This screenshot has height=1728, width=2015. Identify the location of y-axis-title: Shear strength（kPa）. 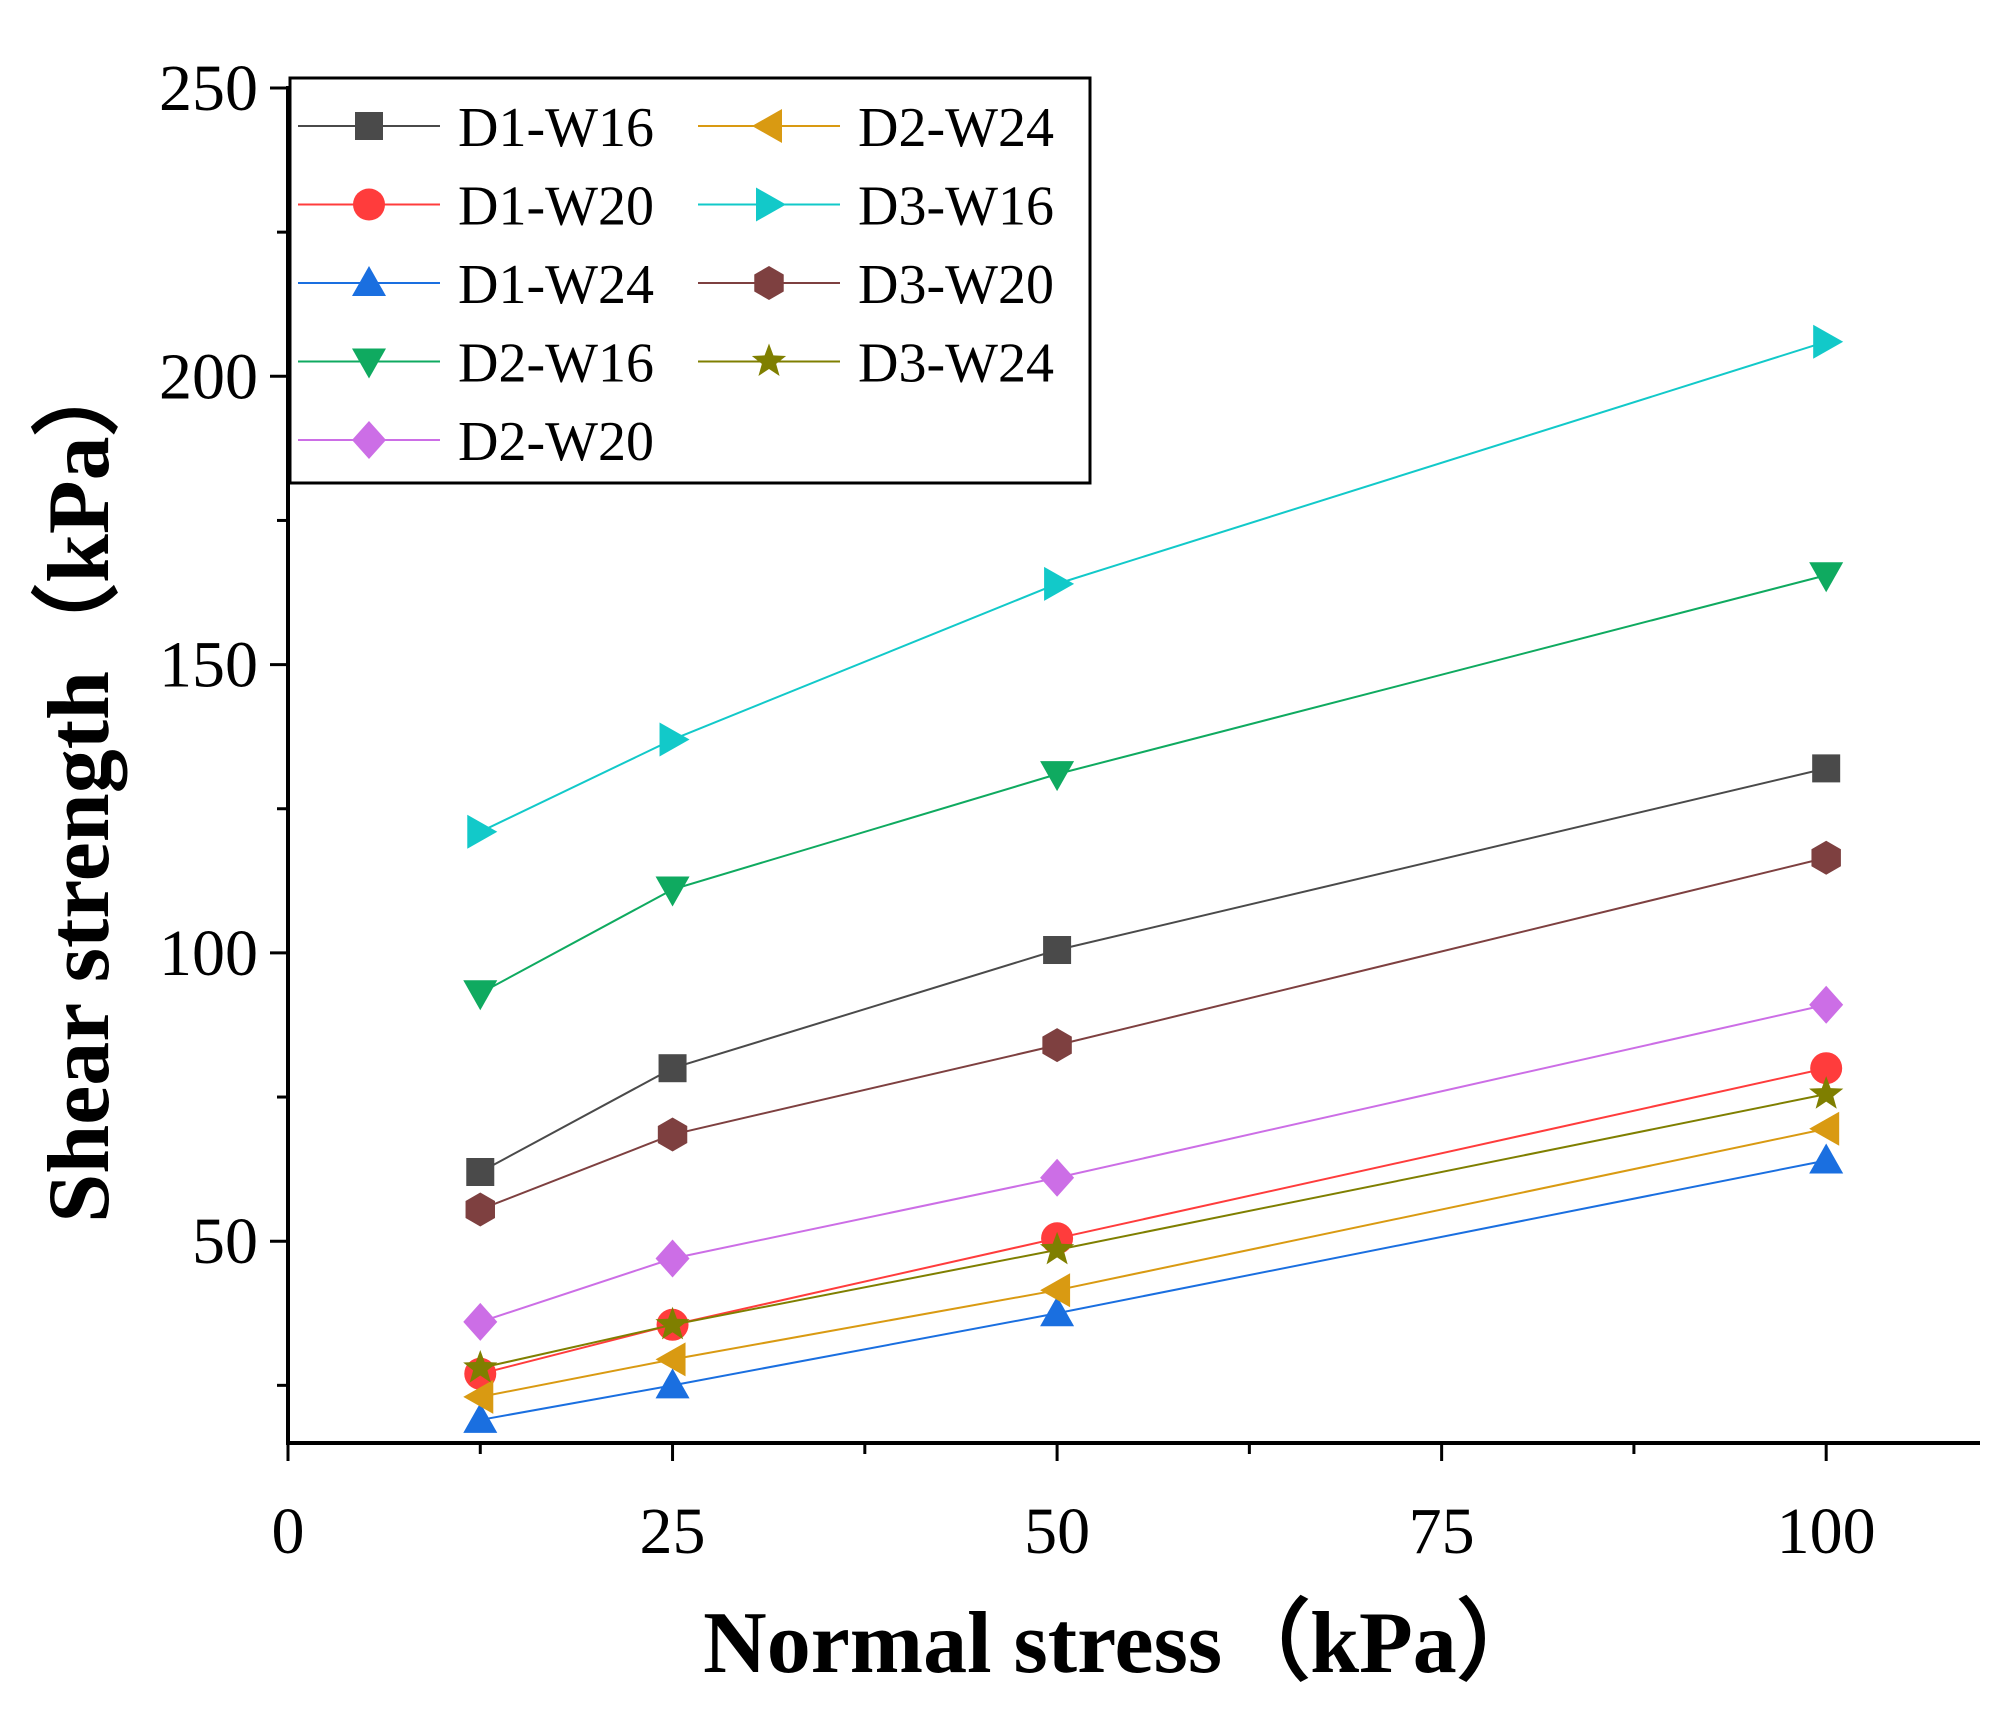
(79, 785).